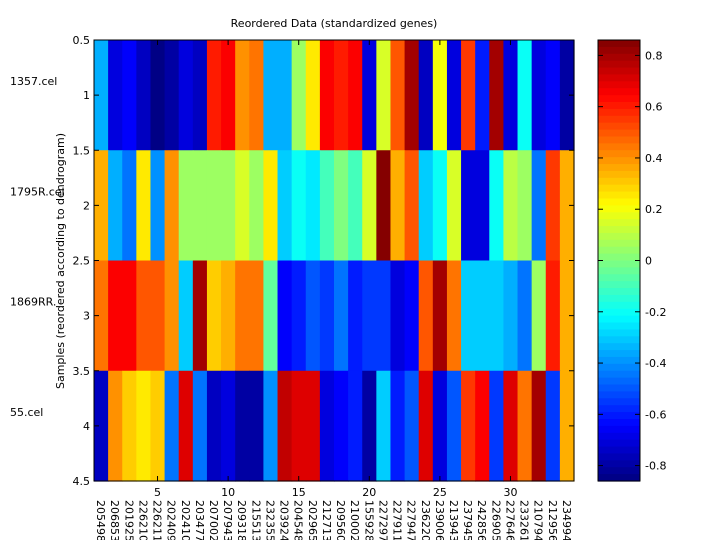 This screenshot has width=720, height=540. What do you see at coordinates (142, 520) in the screenshot?
I see `gene-label: 226210_` at bounding box center [142, 520].